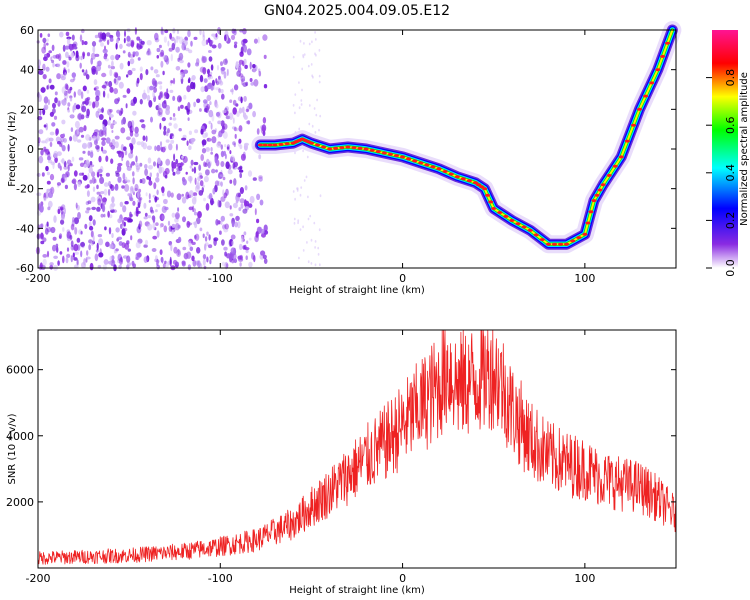  What do you see at coordinates (725, 149) in the screenshot?
I see `colorbar-gradient` at bounding box center [725, 149].